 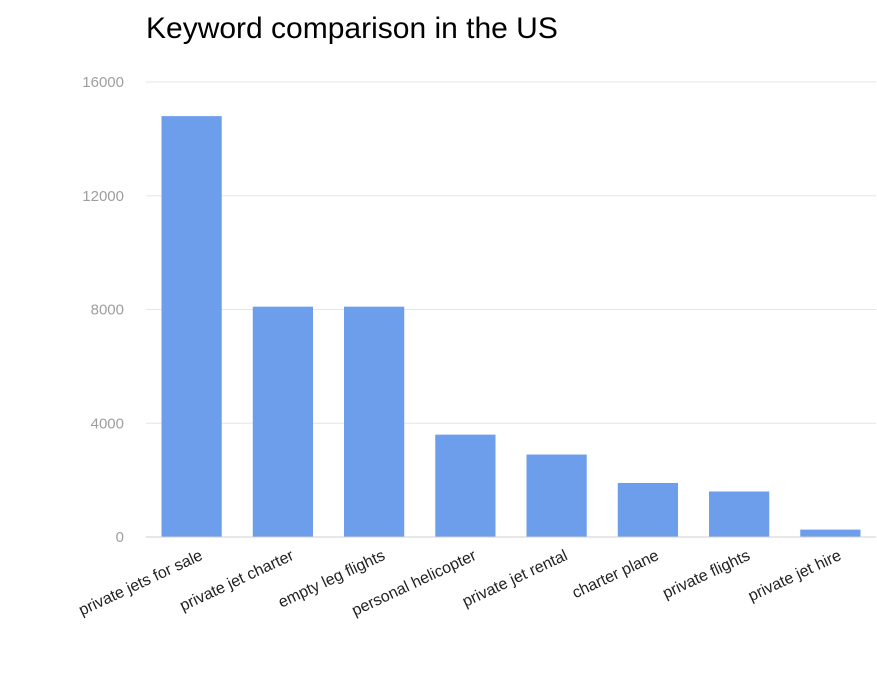 I want to click on y-tick-label: 0, so click(x=120, y=537).